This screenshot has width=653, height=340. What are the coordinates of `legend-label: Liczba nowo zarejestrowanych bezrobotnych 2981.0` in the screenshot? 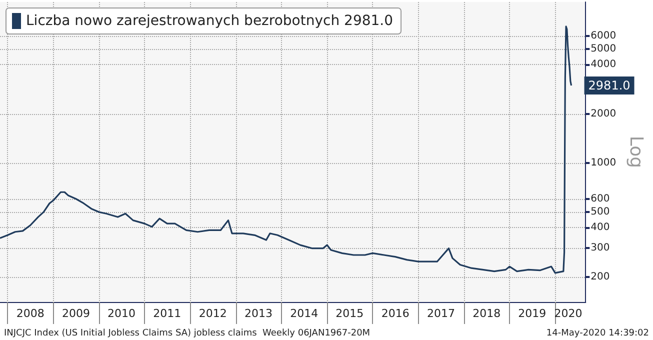 It's located at (210, 21).